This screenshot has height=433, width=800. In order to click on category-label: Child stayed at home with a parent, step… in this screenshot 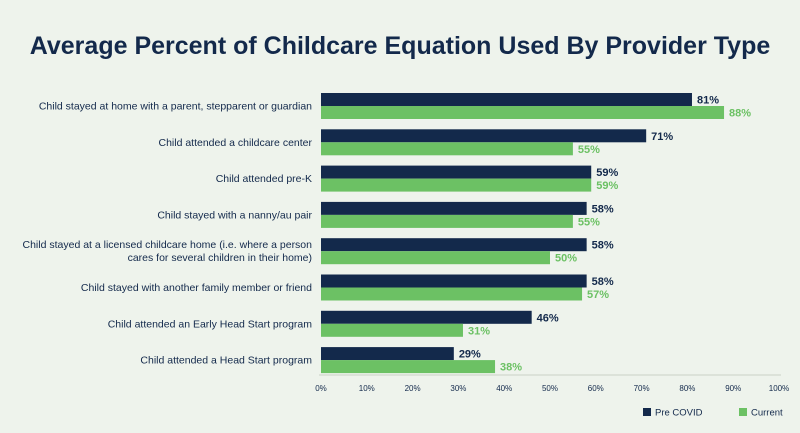, I will do `click(175, 107)`.